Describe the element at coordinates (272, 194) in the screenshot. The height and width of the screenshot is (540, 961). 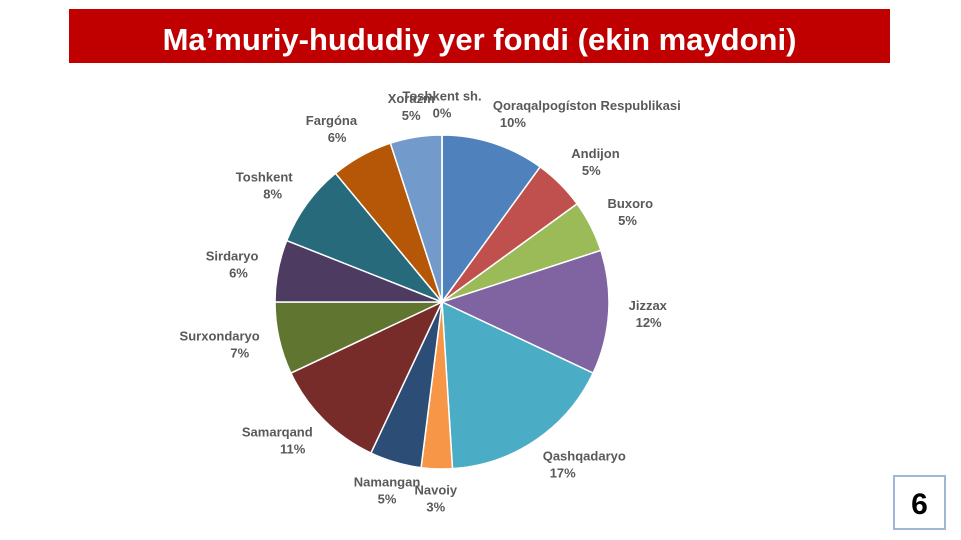
I see `value-label: 8%` at that location.